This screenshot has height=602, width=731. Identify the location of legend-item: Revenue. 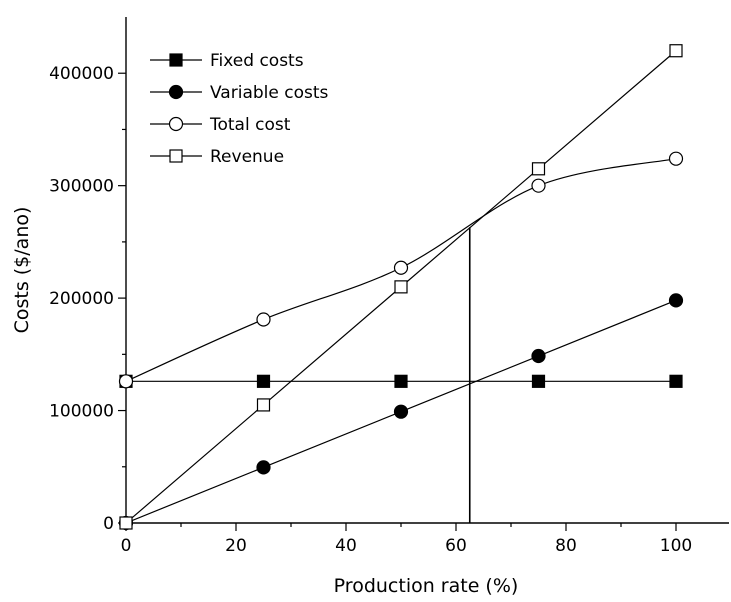
(217, 157).